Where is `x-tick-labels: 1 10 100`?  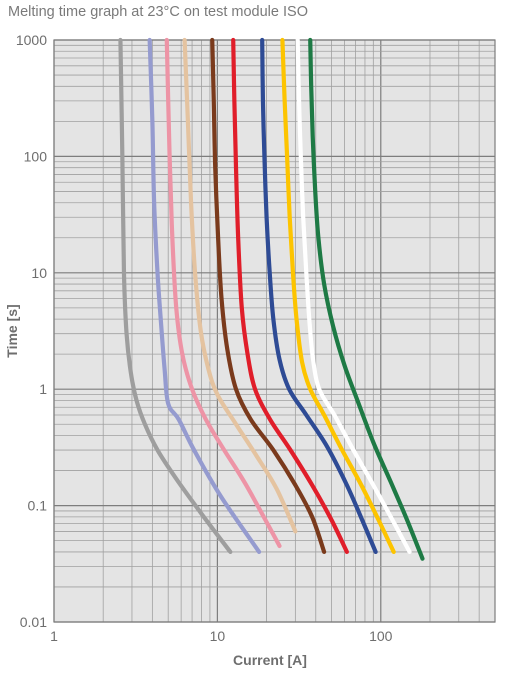 x-tick-labels: 1 10 100 is located at coordinates (221, 636).